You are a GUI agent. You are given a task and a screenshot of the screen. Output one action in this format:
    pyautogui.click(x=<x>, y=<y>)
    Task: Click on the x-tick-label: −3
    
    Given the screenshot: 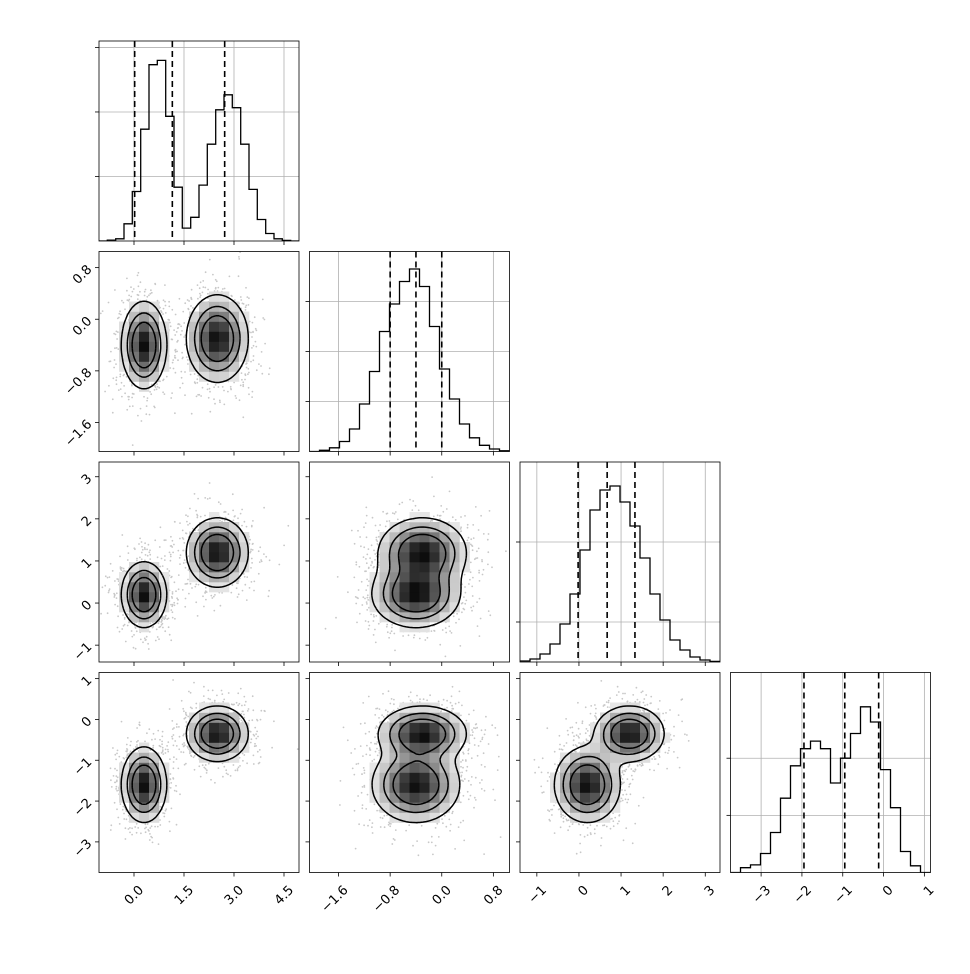 What is the action you would take?
    pyautogui.click(x=762, y=895)
    